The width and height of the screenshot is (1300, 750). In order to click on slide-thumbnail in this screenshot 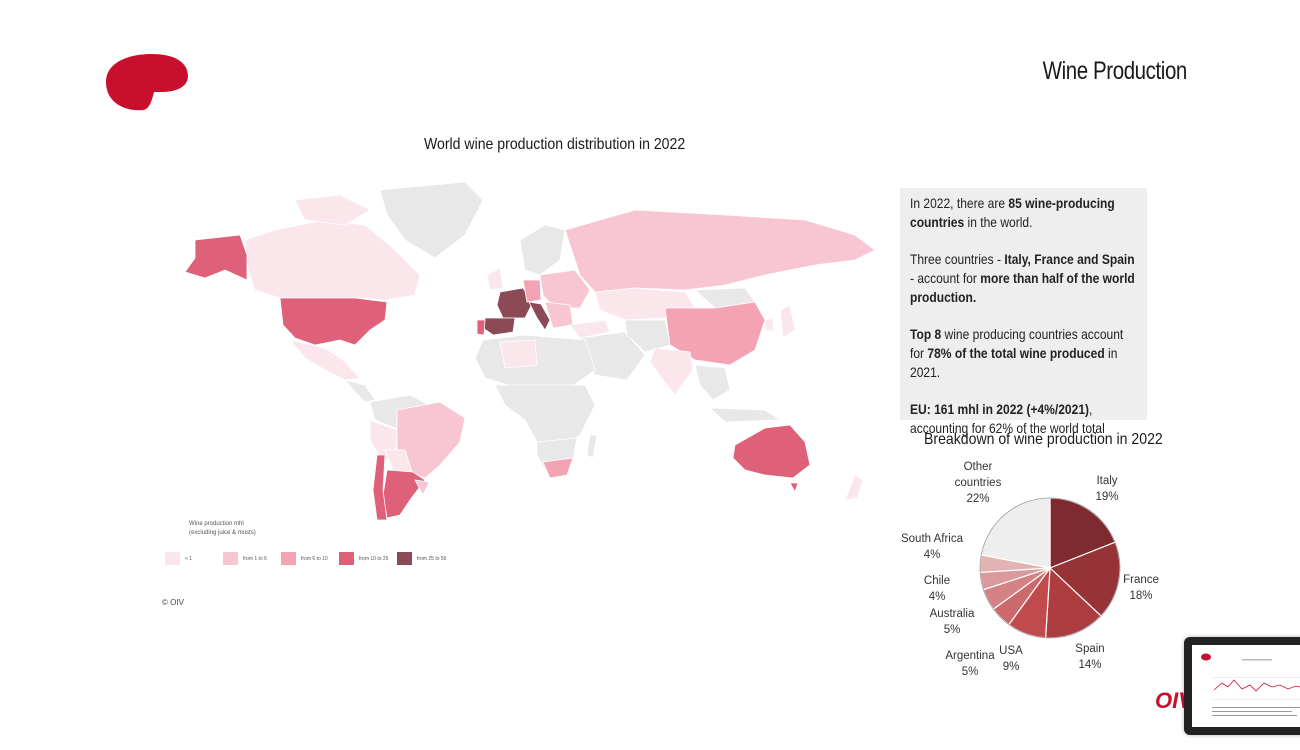, I will do `click(1242, 686)`.